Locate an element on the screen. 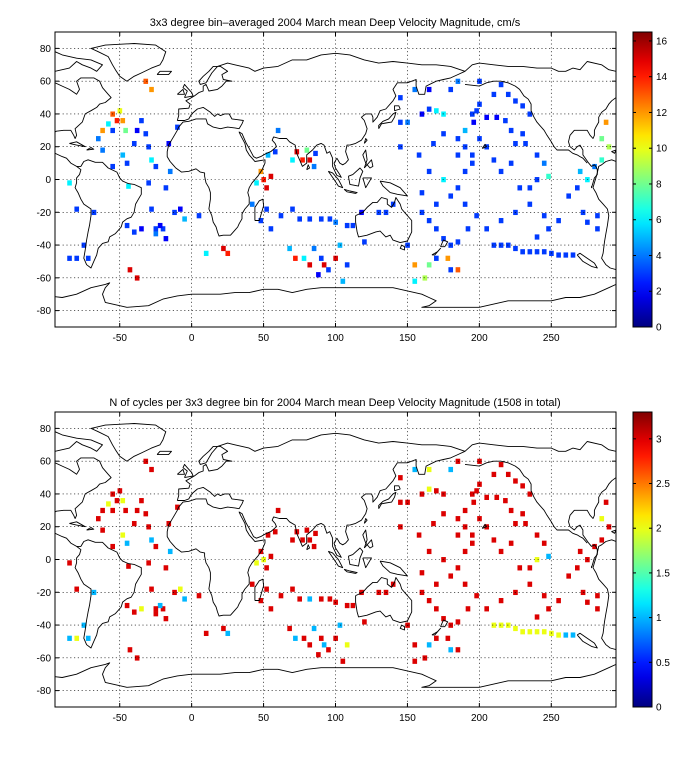 This screenshot has height=760, width=696. x-tick-label: -50 is located at coordinates (120, 338).